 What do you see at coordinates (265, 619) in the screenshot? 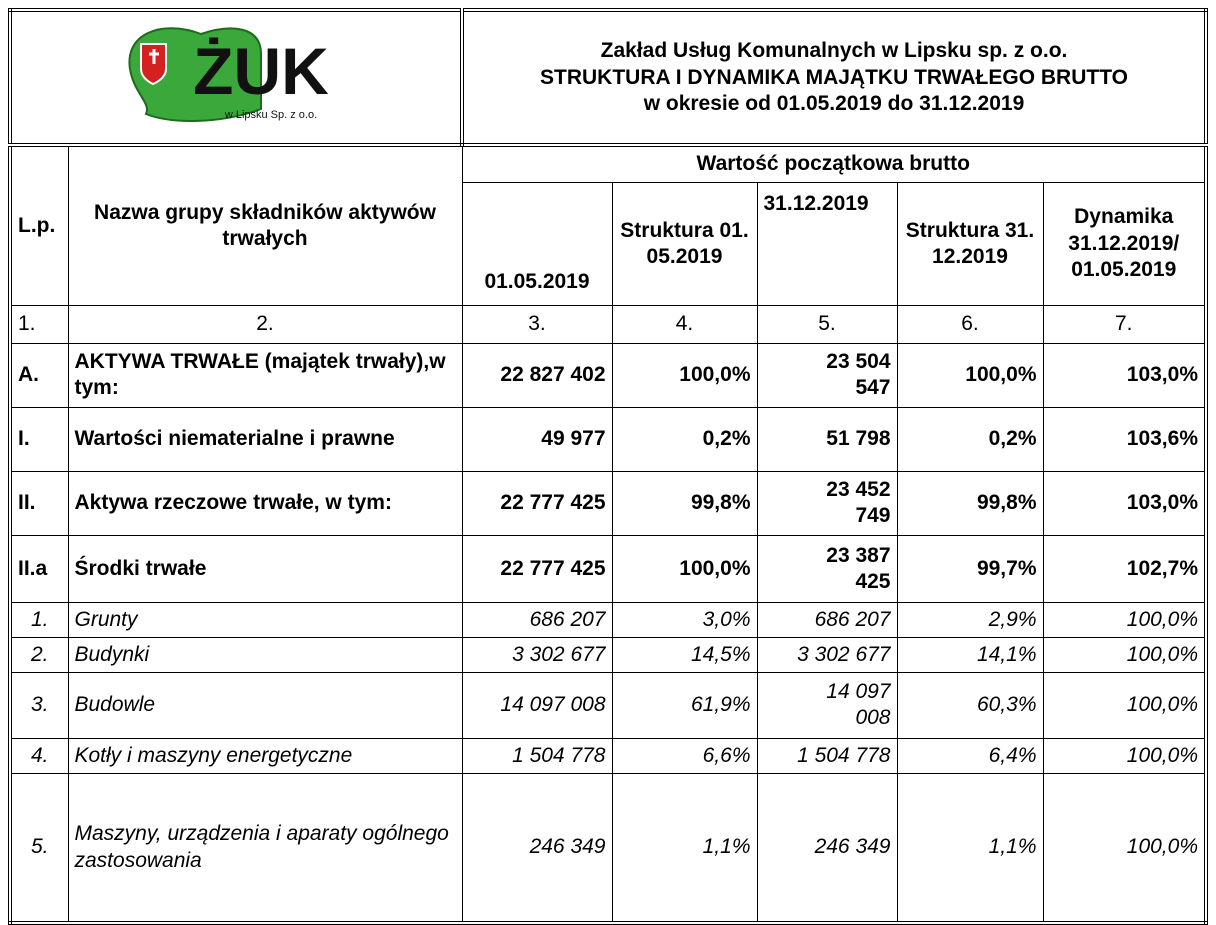
I see `row-name: Grunty` at bounding box center [265, 619].